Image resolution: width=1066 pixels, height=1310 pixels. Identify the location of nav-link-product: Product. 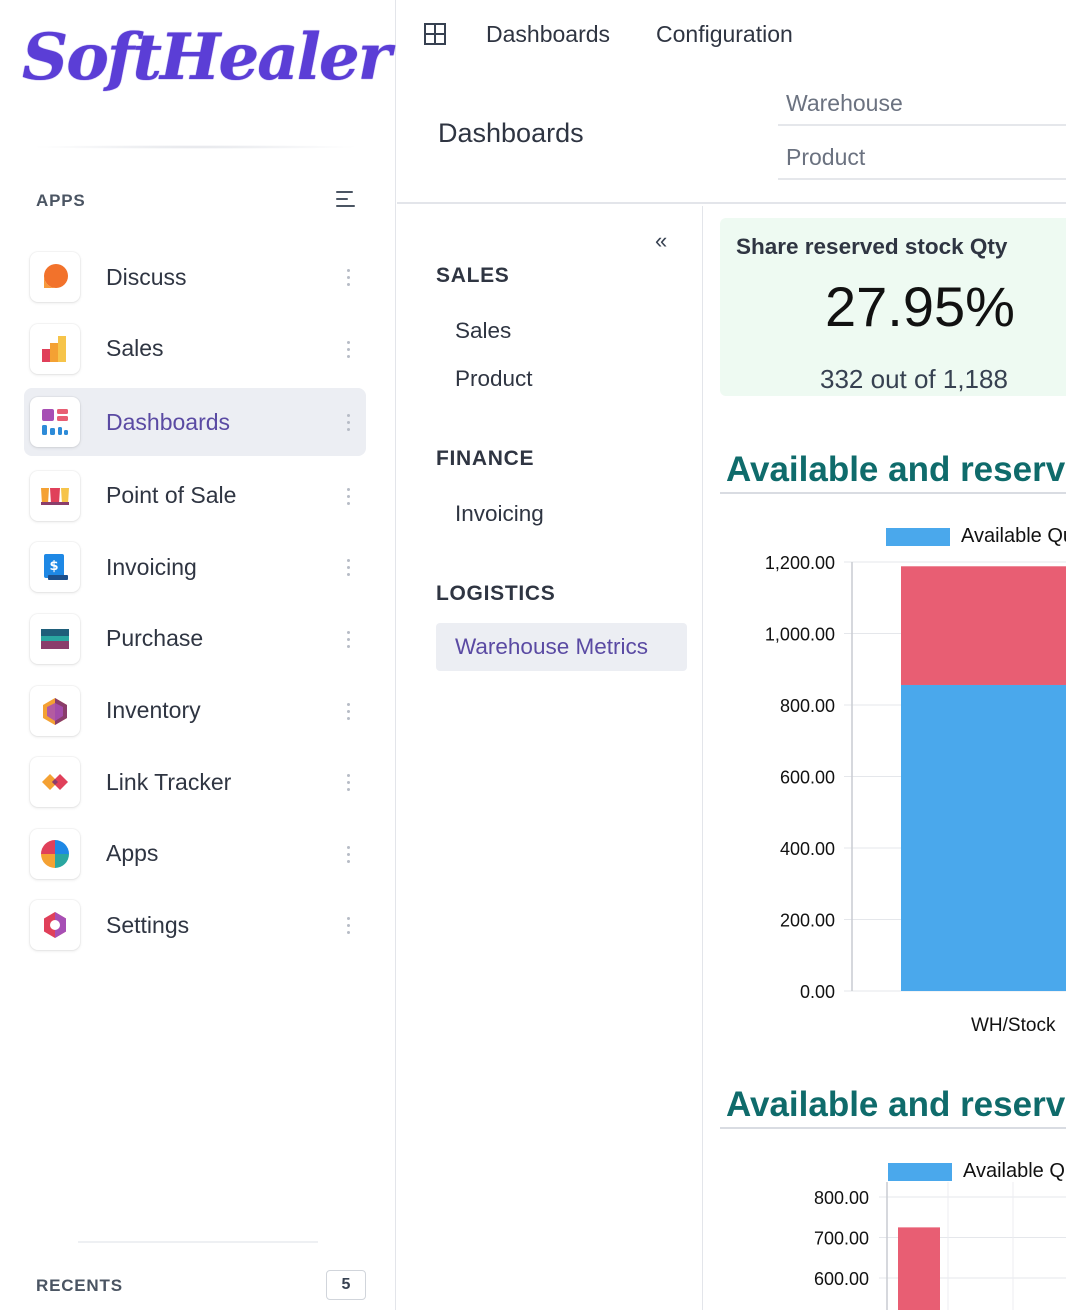
(494, 378).